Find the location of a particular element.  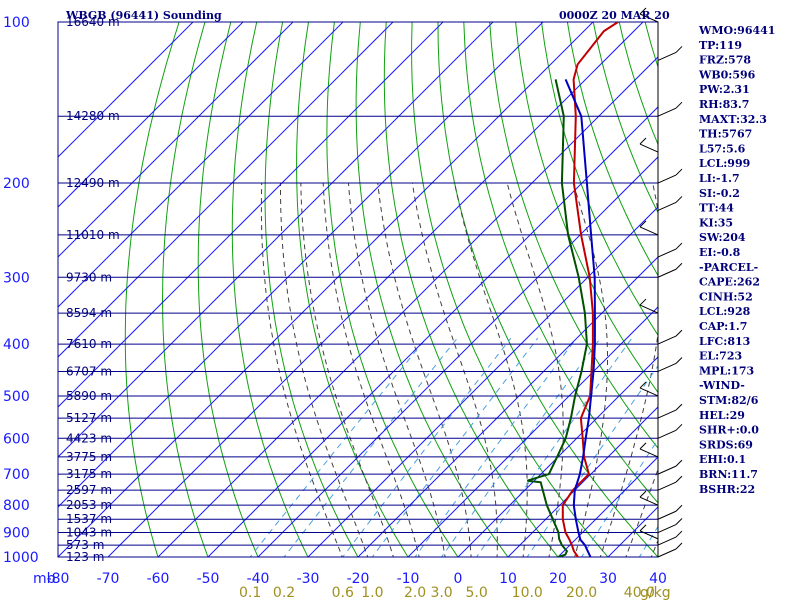

mixing-ratio-label: 20.0 is located at coordinates (581, 592).